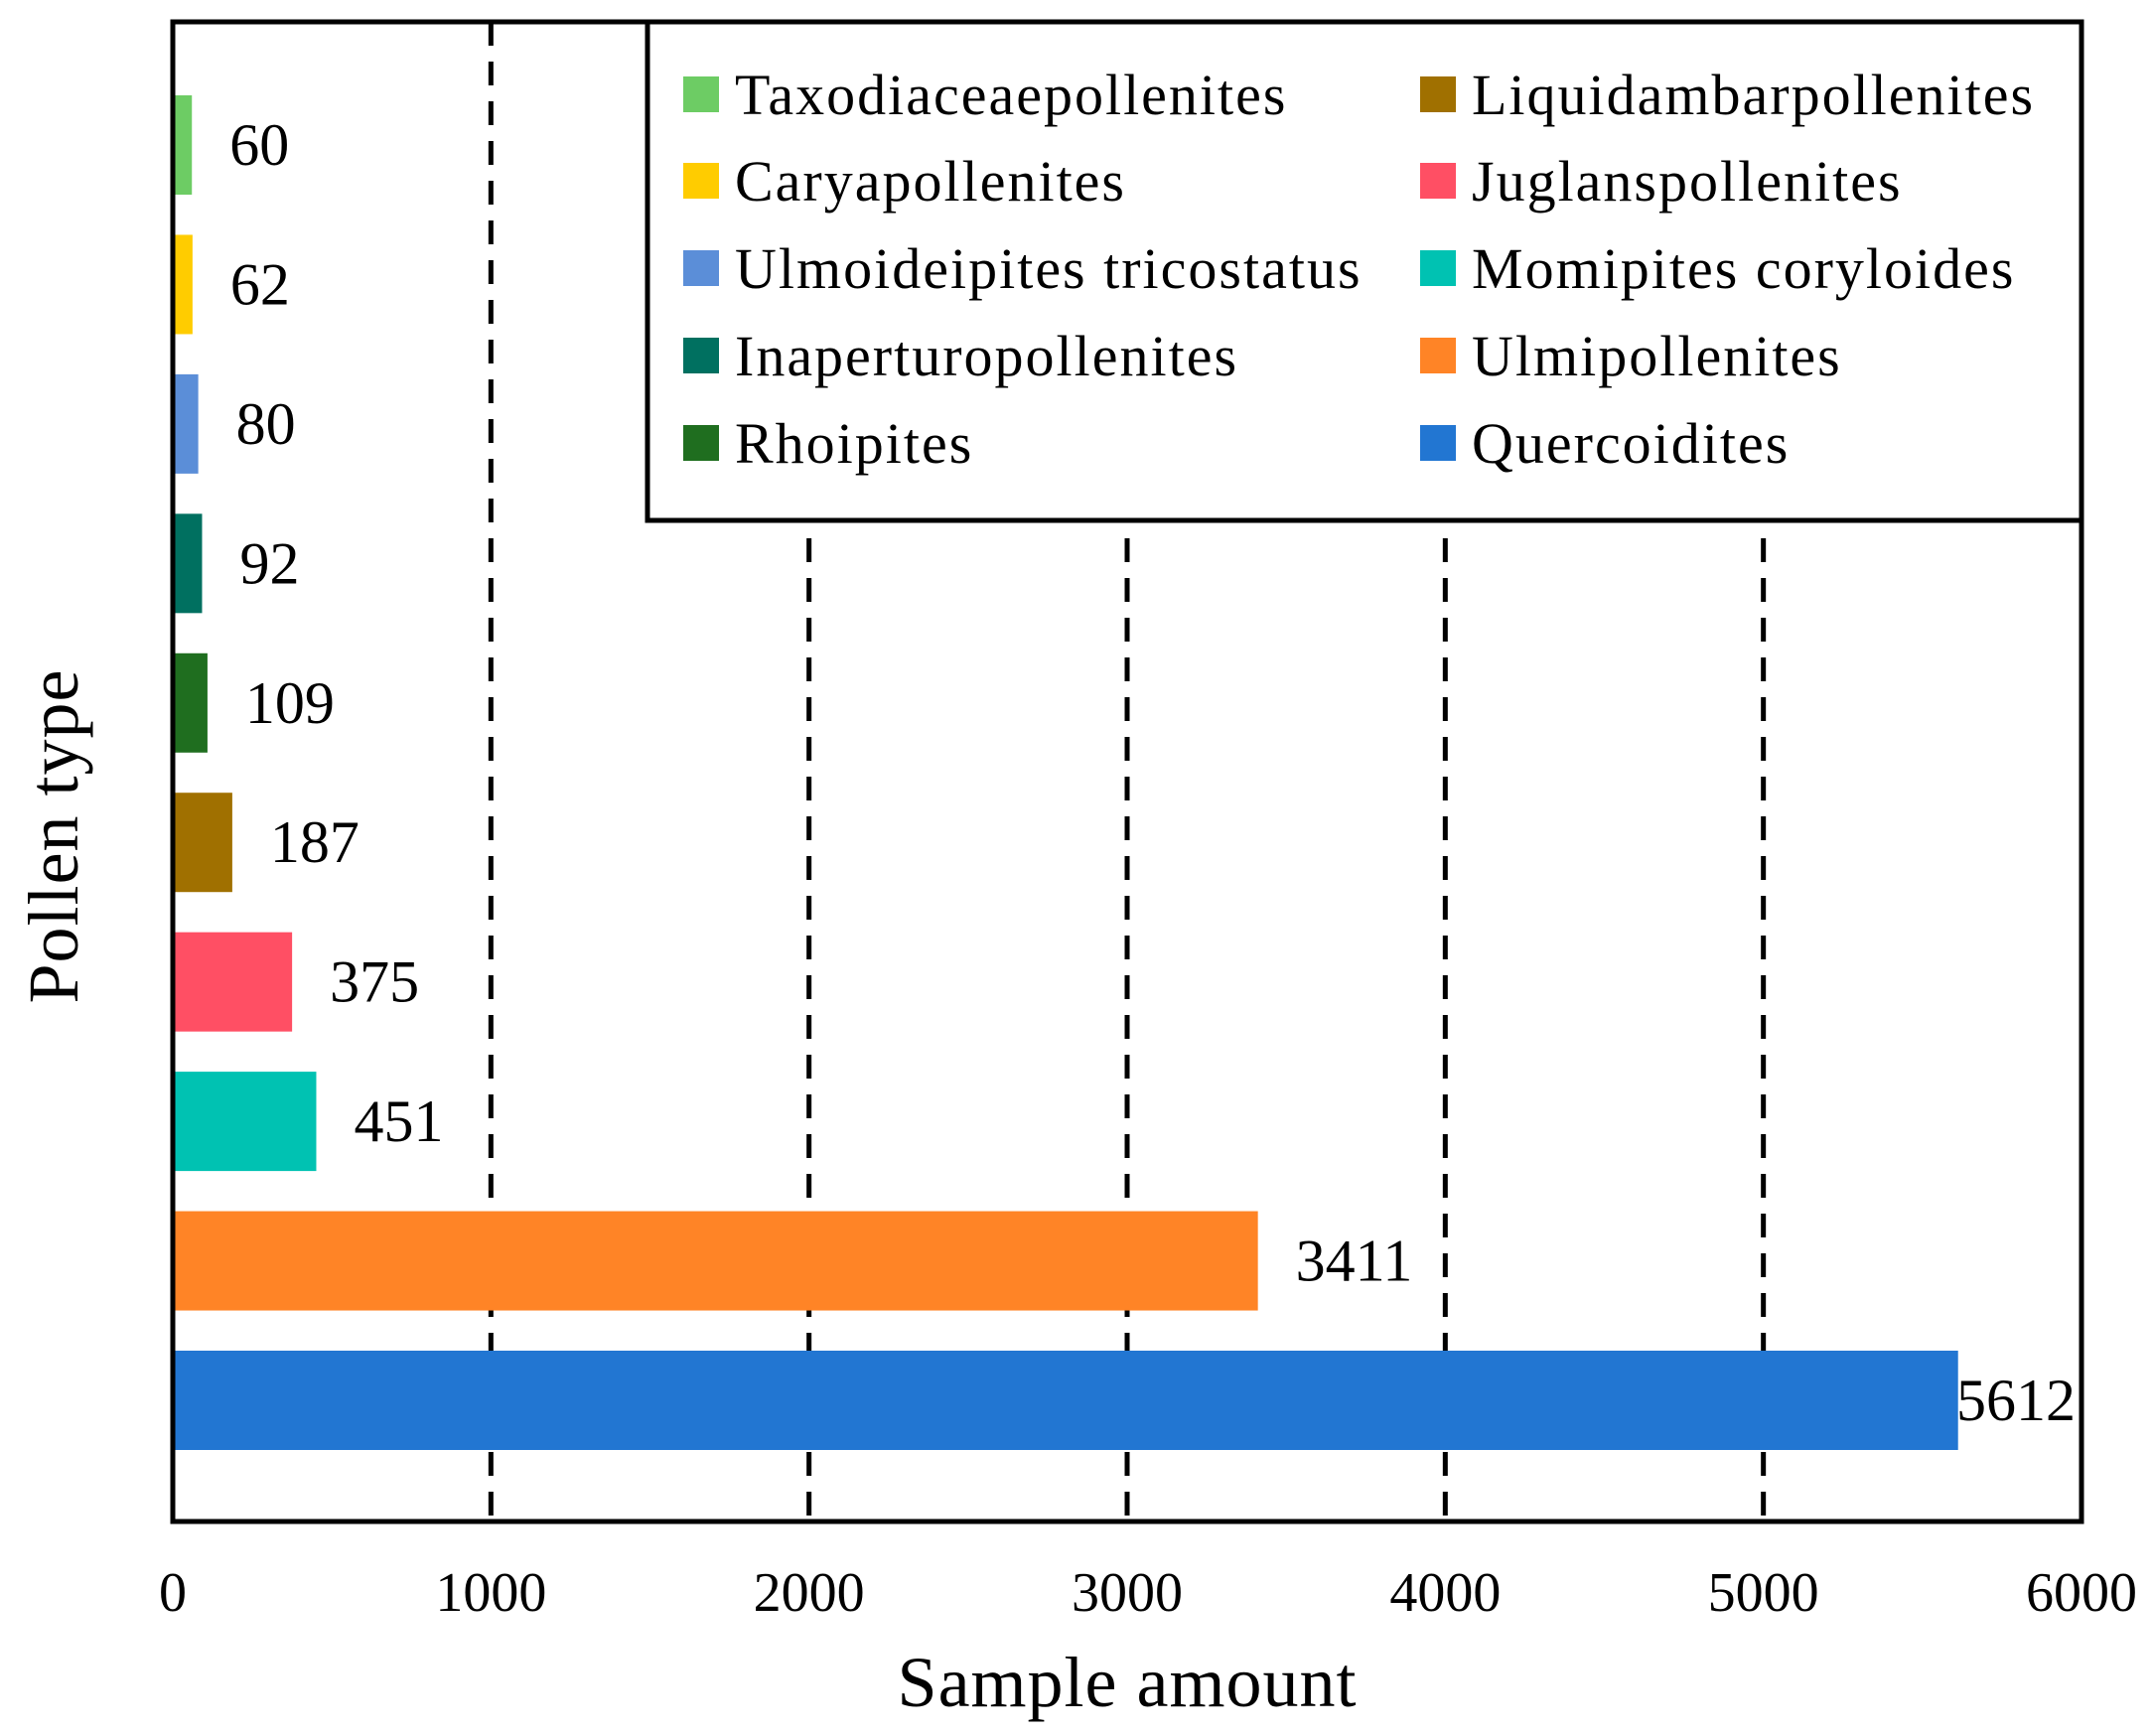 Image resolution: width=2153 pixels, height=1736 pixels. I want to click on bar-juglanspollenites, so click(234, 982).